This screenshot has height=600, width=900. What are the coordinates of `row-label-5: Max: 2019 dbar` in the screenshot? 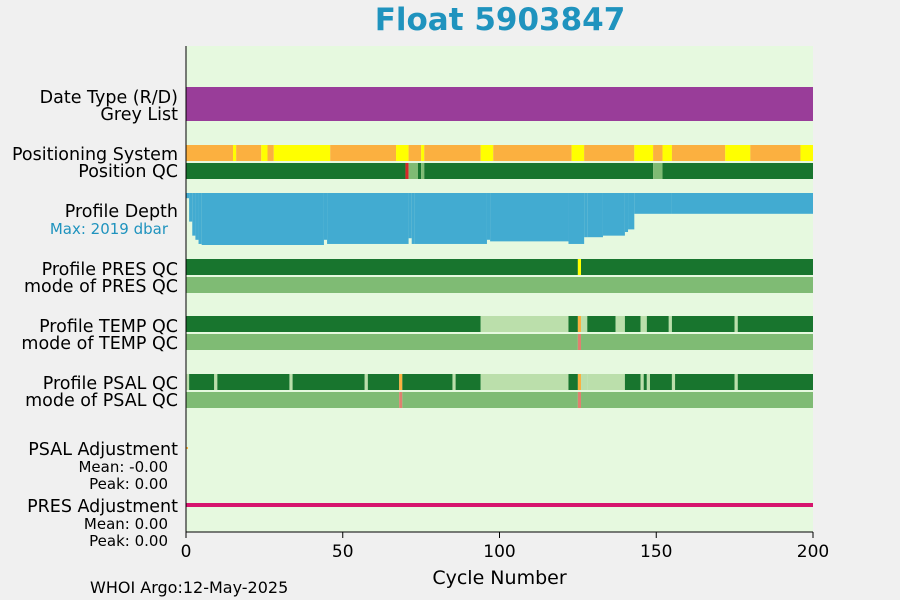 It's located at (109, 229).